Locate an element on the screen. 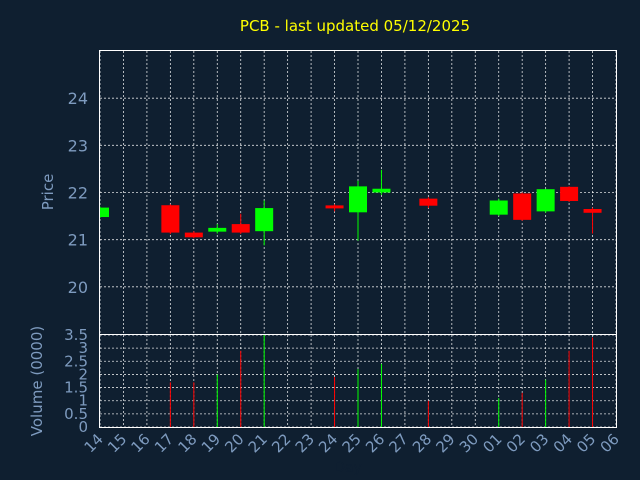 The width and height of the screenshot is (640, 480). volume-tick-label: 0 is located at coordinates (83, 427).